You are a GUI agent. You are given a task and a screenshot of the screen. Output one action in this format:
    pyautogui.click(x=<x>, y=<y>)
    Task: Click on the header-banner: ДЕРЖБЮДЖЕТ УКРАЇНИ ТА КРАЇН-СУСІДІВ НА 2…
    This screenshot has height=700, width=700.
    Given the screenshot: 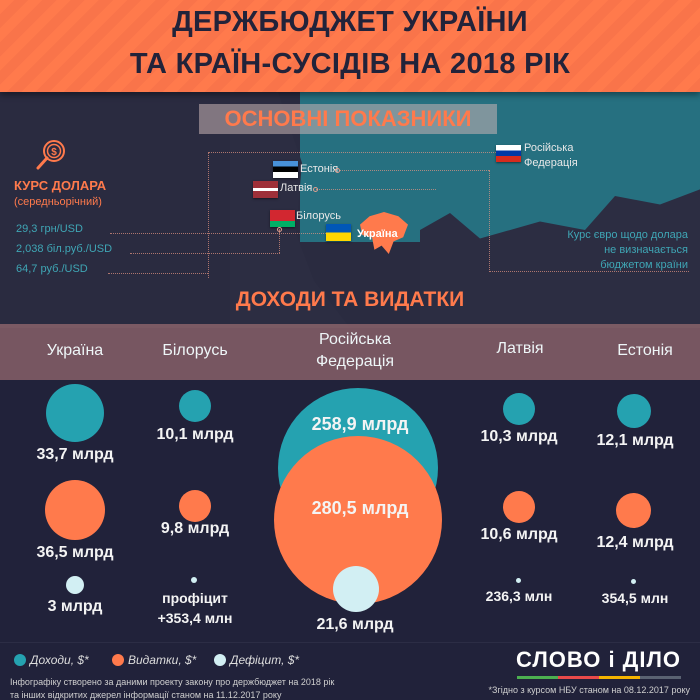 What is the action you would take?
    pyautogui.click(x=350, y=46)
    